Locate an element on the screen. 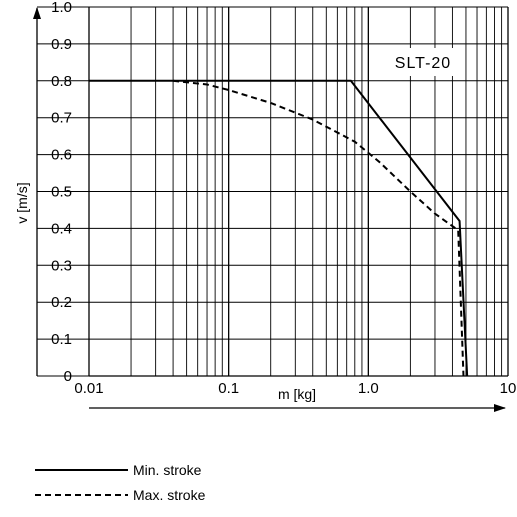 The width and height of the screenshot is (517, 517). x-tick-label: 0.01 is located at coordinates (88, 388).